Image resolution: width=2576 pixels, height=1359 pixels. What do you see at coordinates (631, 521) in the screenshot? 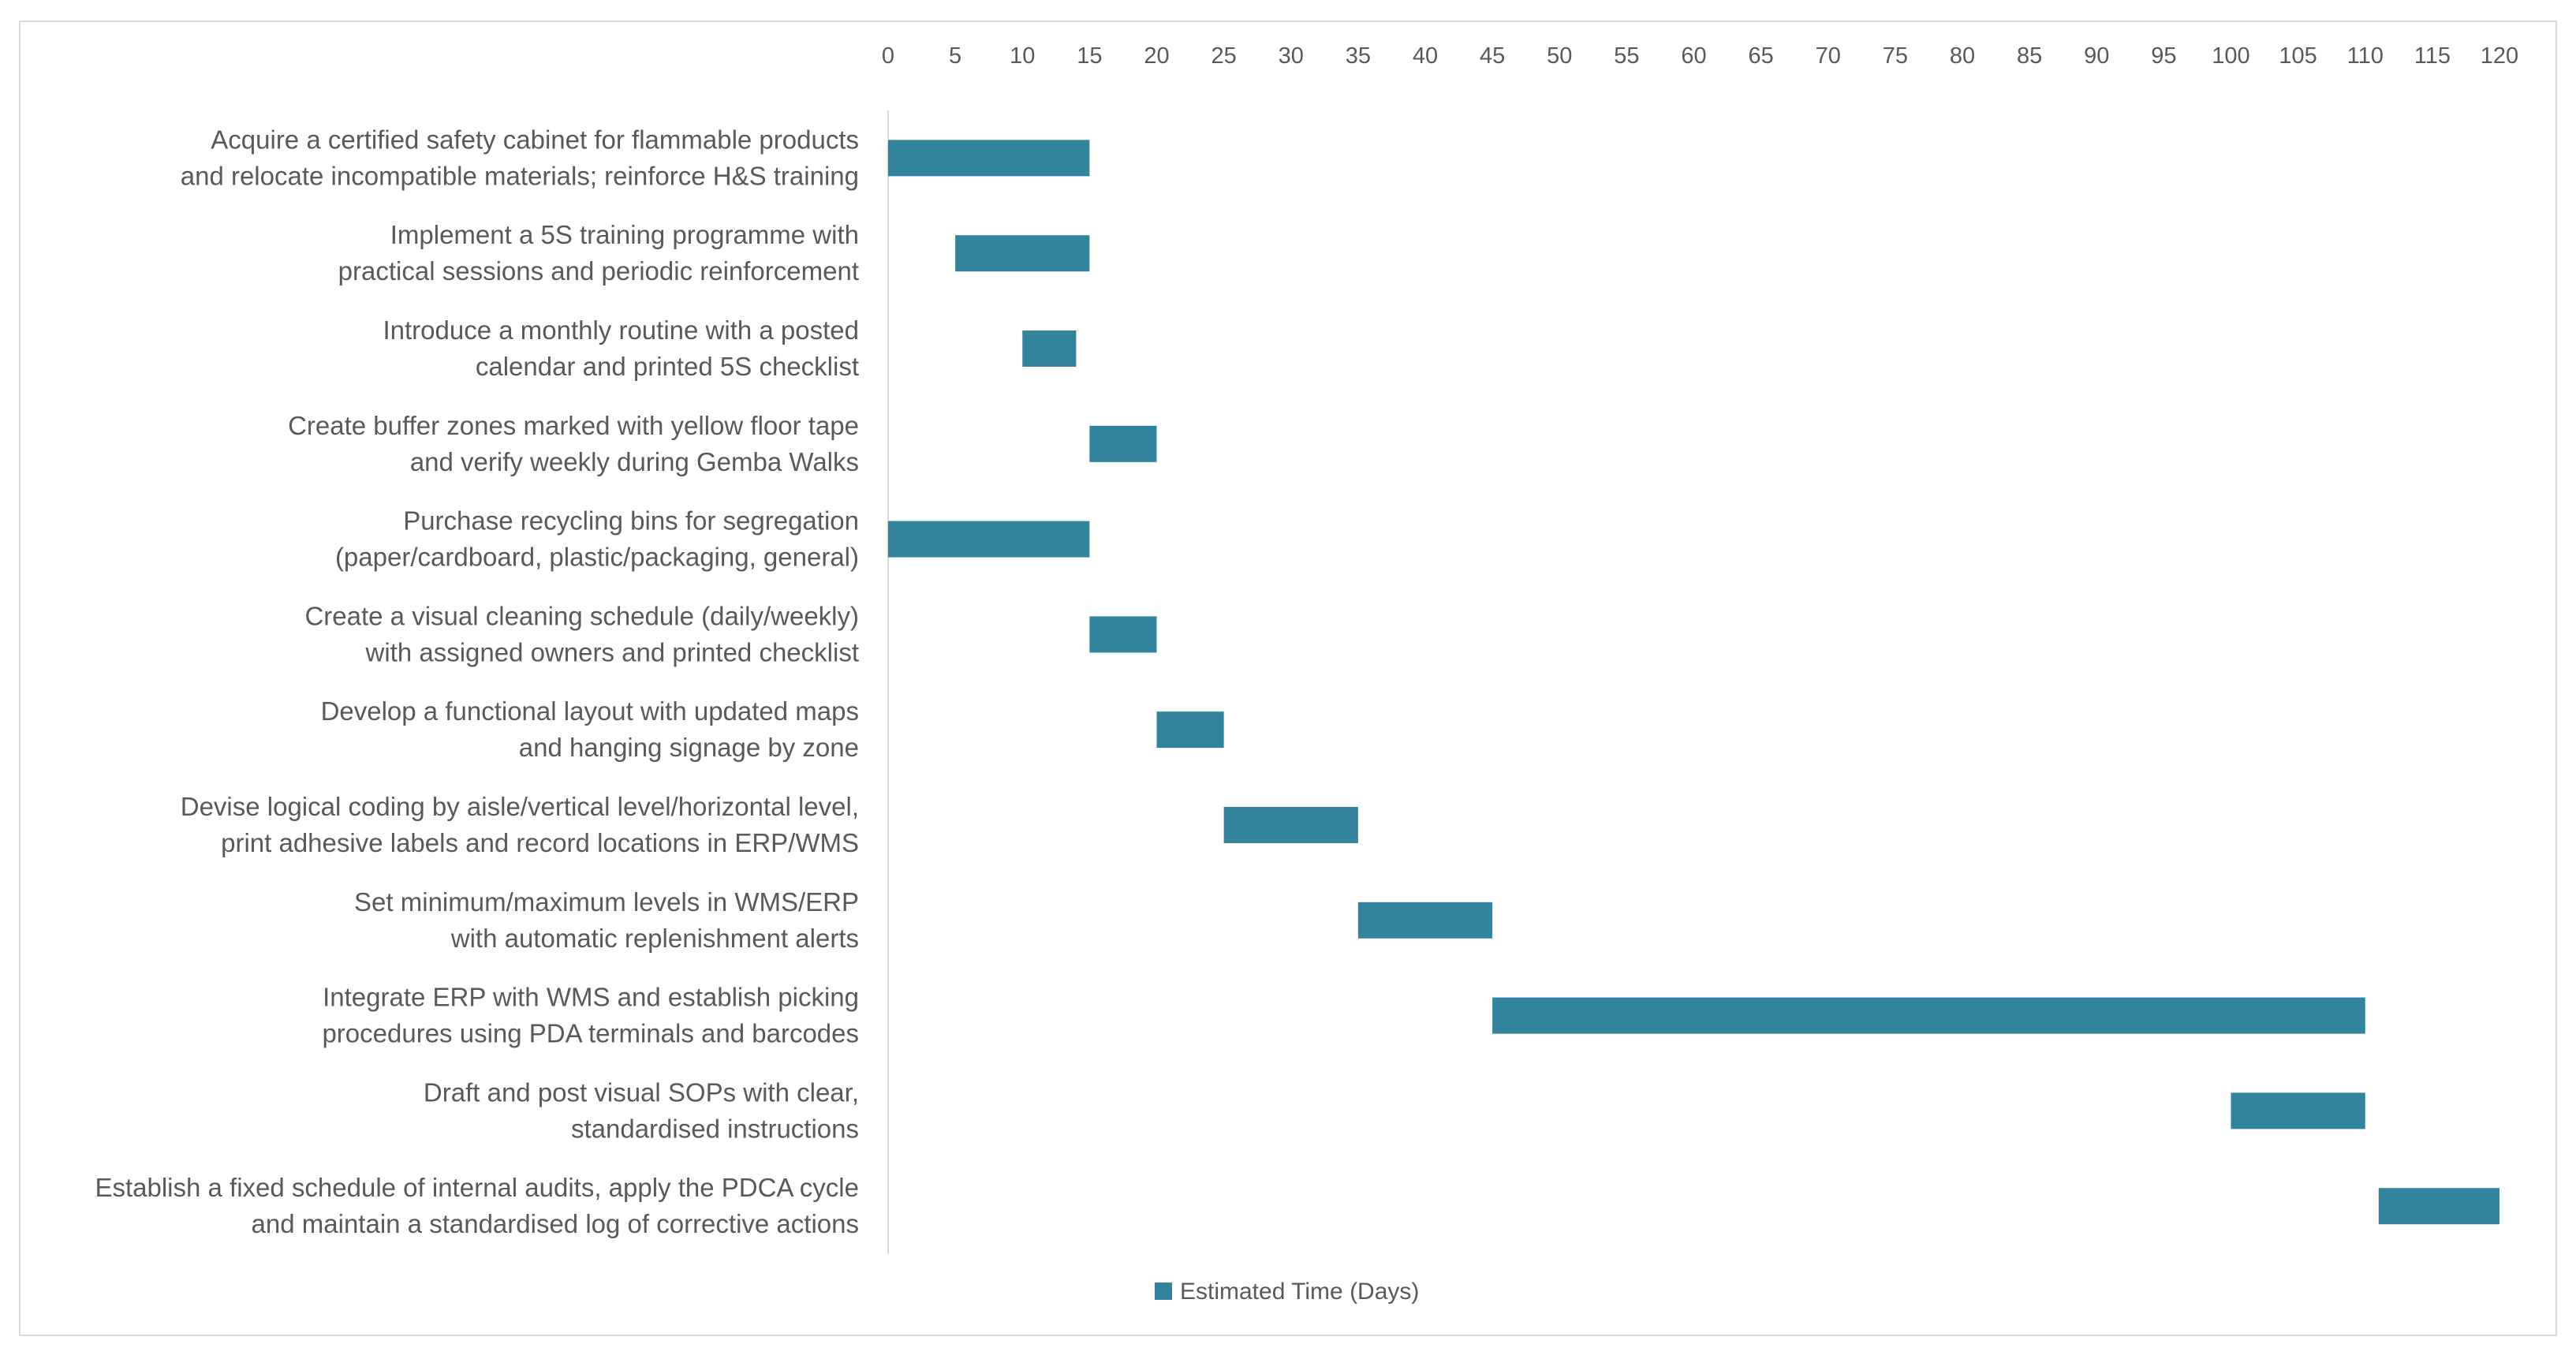
I see `task-label-line: Purchase recycling bins for segregation` at bounding box center [631, 521].